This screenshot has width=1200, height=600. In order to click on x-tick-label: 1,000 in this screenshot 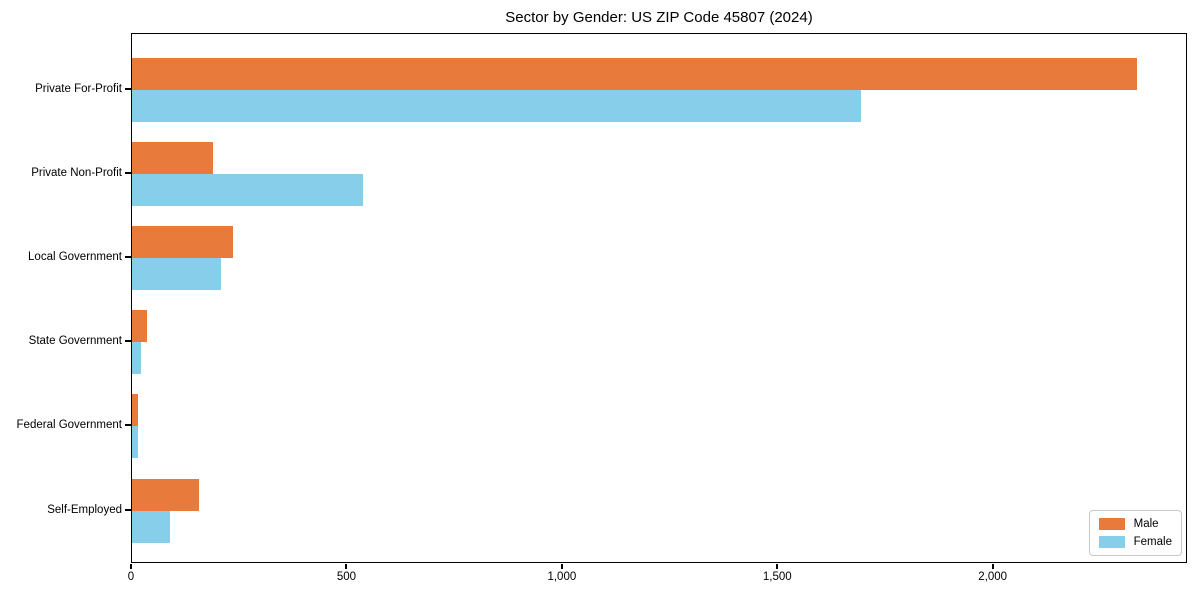, I will do `click(562, 577)`.